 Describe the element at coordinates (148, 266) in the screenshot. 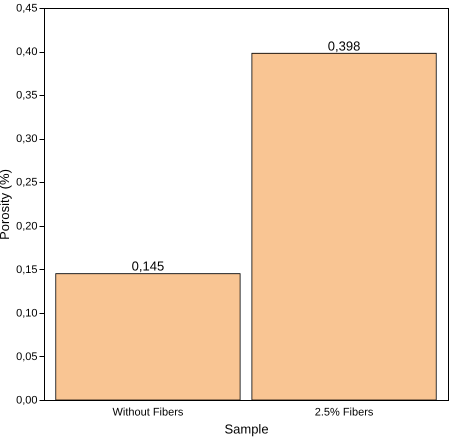

I see `data-label: 0,145` at that location.